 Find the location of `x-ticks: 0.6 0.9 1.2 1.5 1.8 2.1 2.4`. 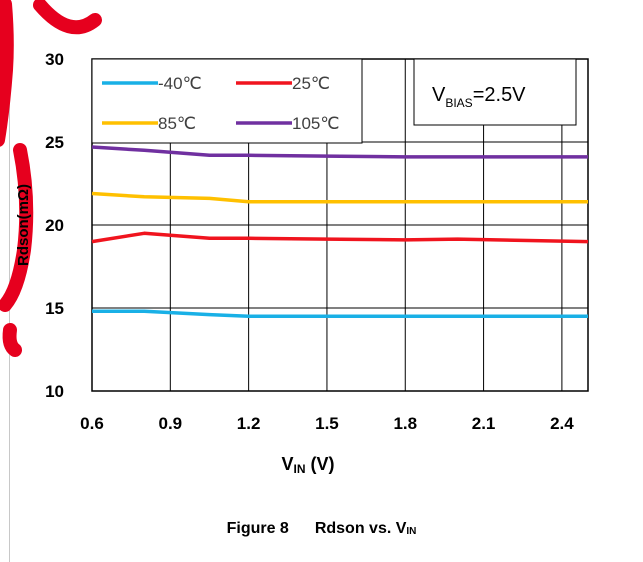

x-ticks: 0.6 0.9 1.2 1.5 1.8 2.1 2.4 is located at coordinates (327, 423).